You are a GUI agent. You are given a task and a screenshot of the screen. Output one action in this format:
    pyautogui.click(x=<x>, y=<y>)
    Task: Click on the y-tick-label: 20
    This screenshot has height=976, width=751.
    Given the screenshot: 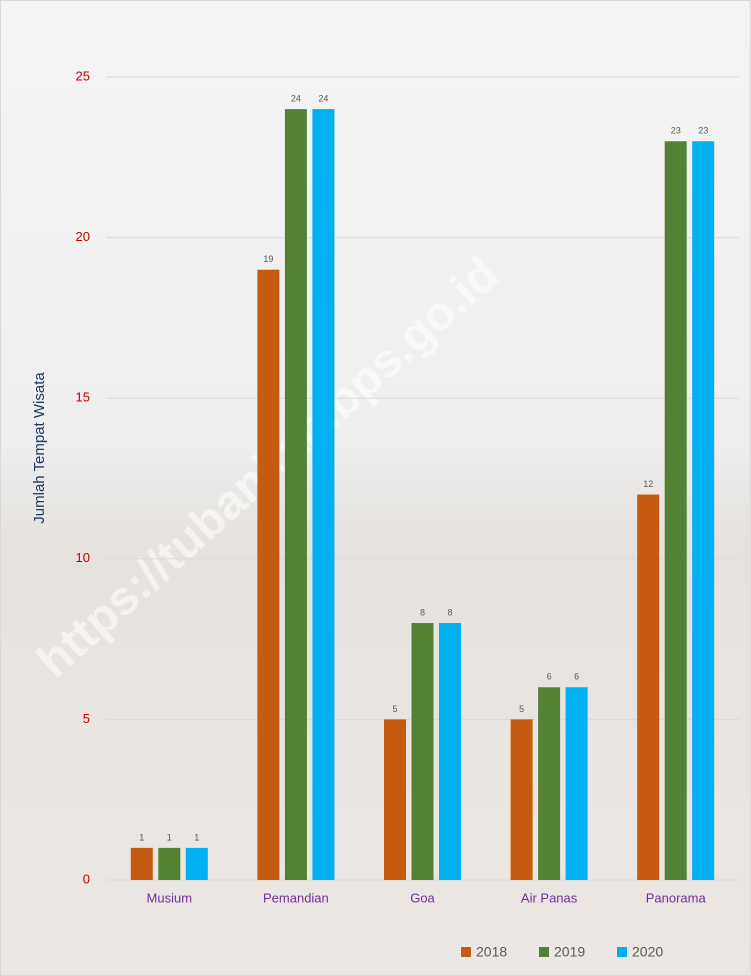 What is the action you would take?
    pyautogui.click(x=83, y=236)
    